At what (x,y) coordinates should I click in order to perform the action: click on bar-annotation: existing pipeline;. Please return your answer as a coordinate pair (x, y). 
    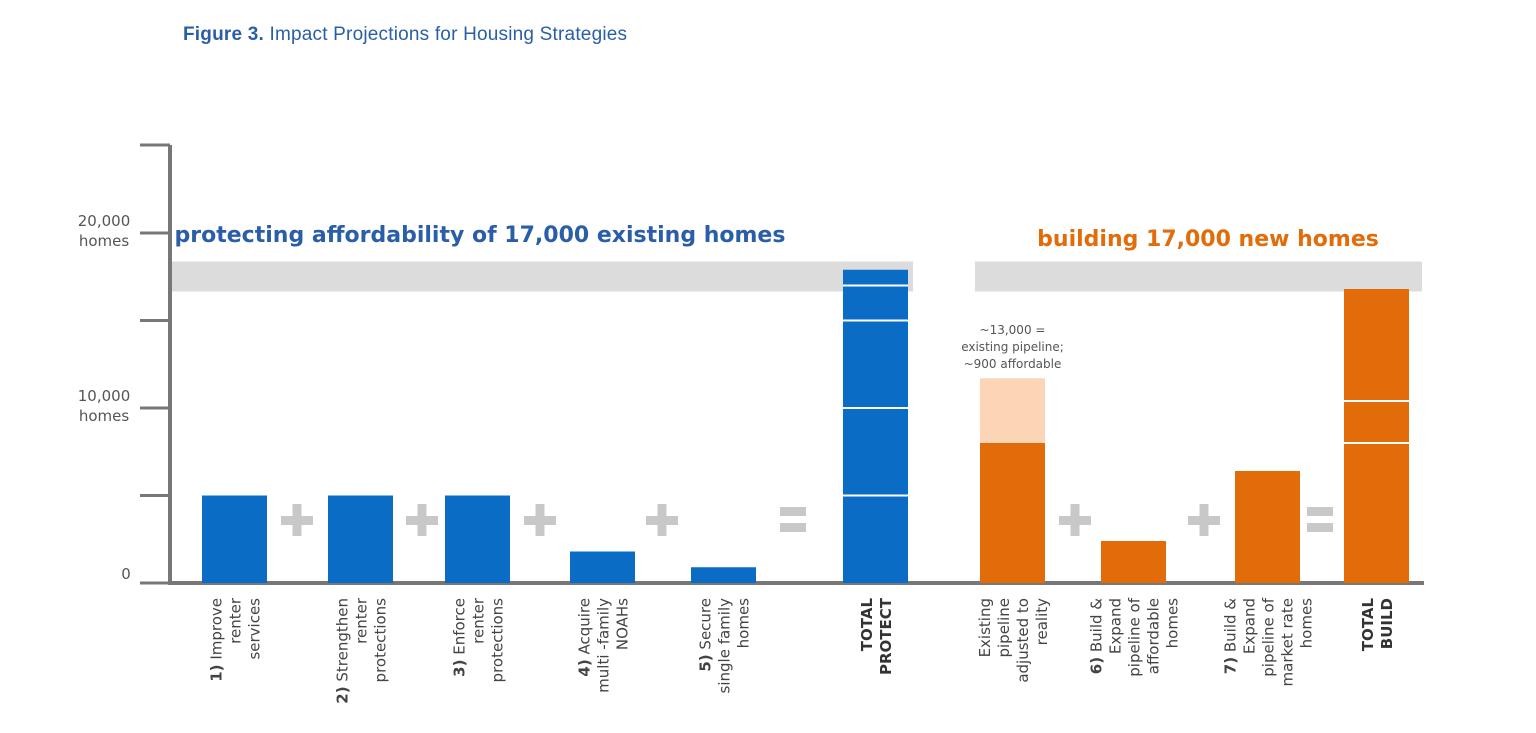
    Looking at the image, I should click on (1012, 347).